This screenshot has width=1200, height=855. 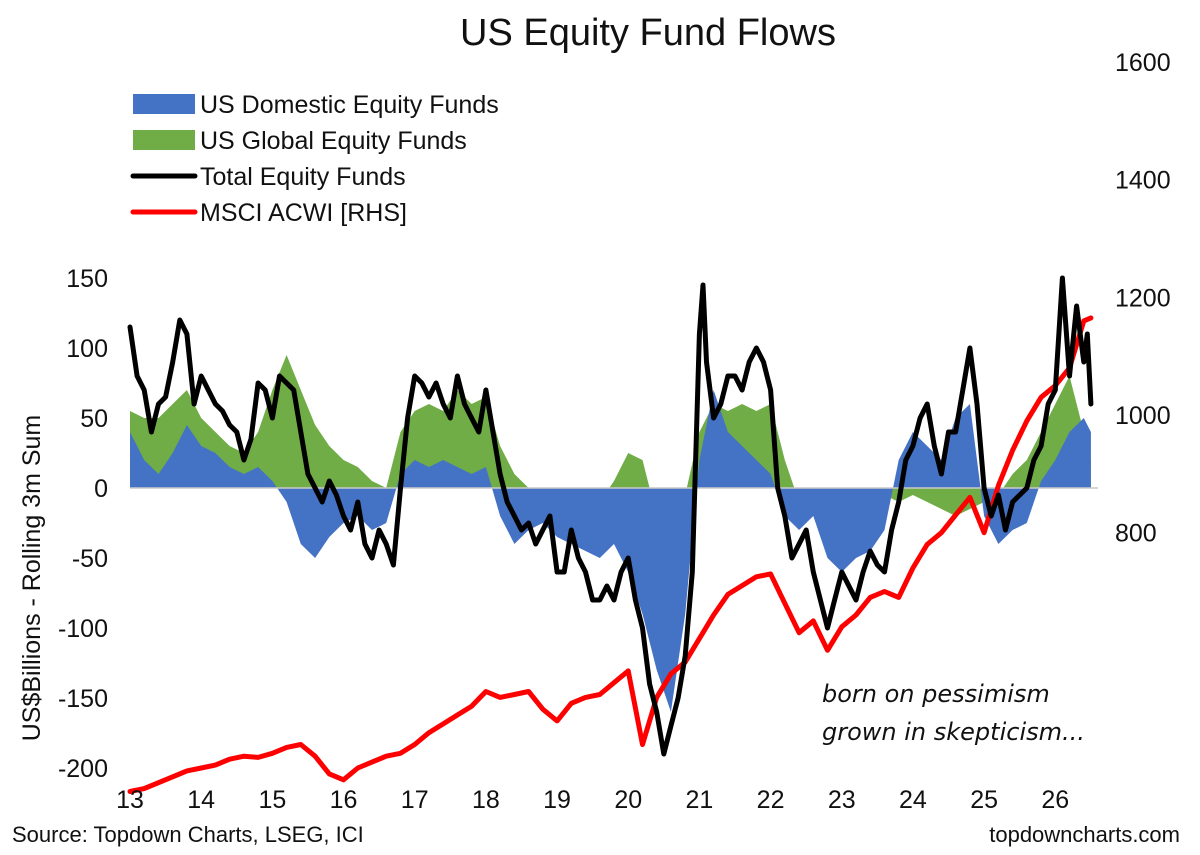 I want to click on watermark-text: topdowncharts.com, so click(x=1084, y=834).